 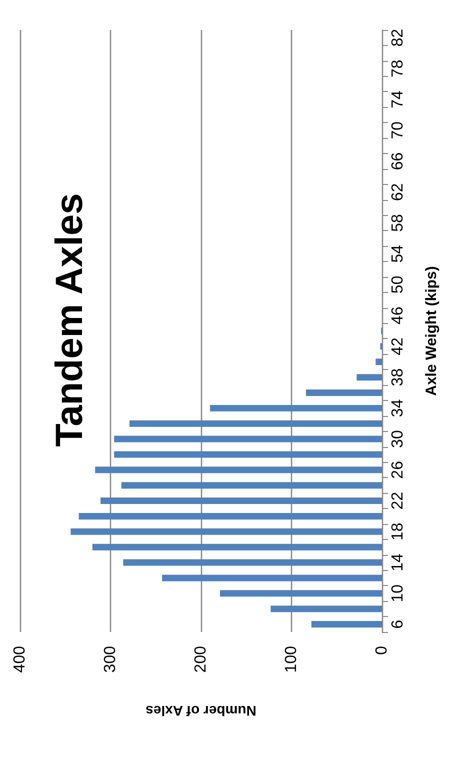 I want to click on y-tick-label: 66, so click(x=398, y=161).